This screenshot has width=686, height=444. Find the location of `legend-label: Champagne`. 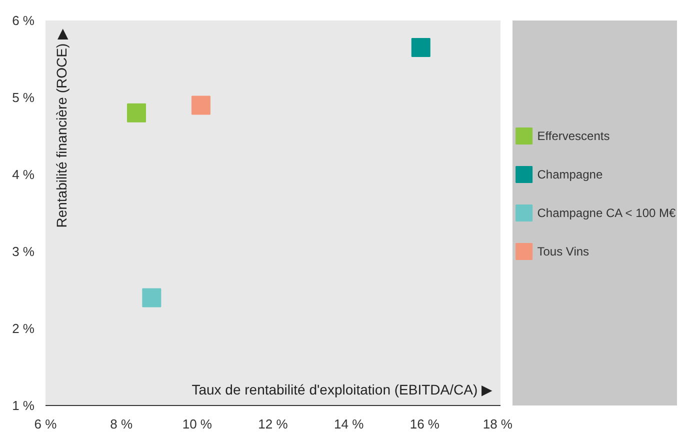

legend-label: Champagne is located at coordinates (570, 175).